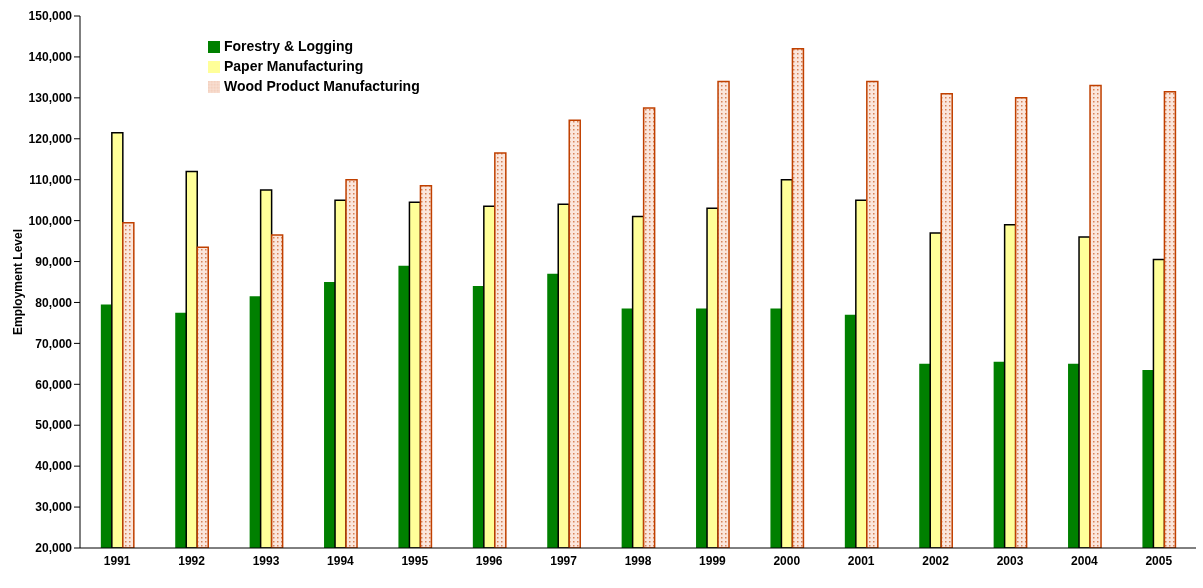 This screenshot has height=588, width=1203. Describe the element at coordinates (1010, 560) in the screenshot. I see `x-tick-label: 2003` at that location.